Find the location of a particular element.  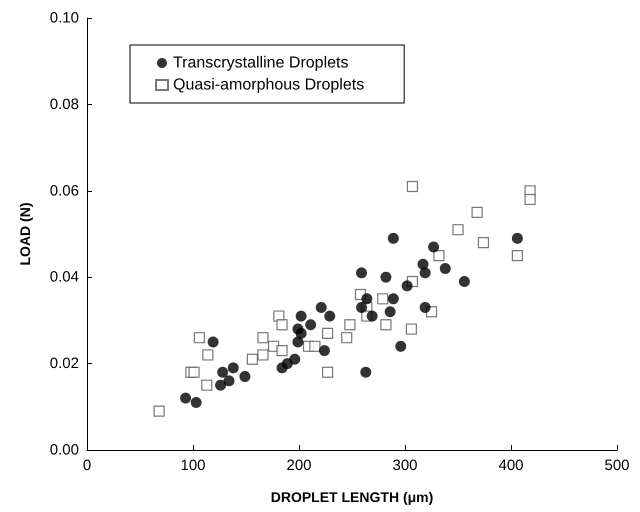

x-axis-title: DROPLET LENGTH (μm) is located at coordinates (352, 497).